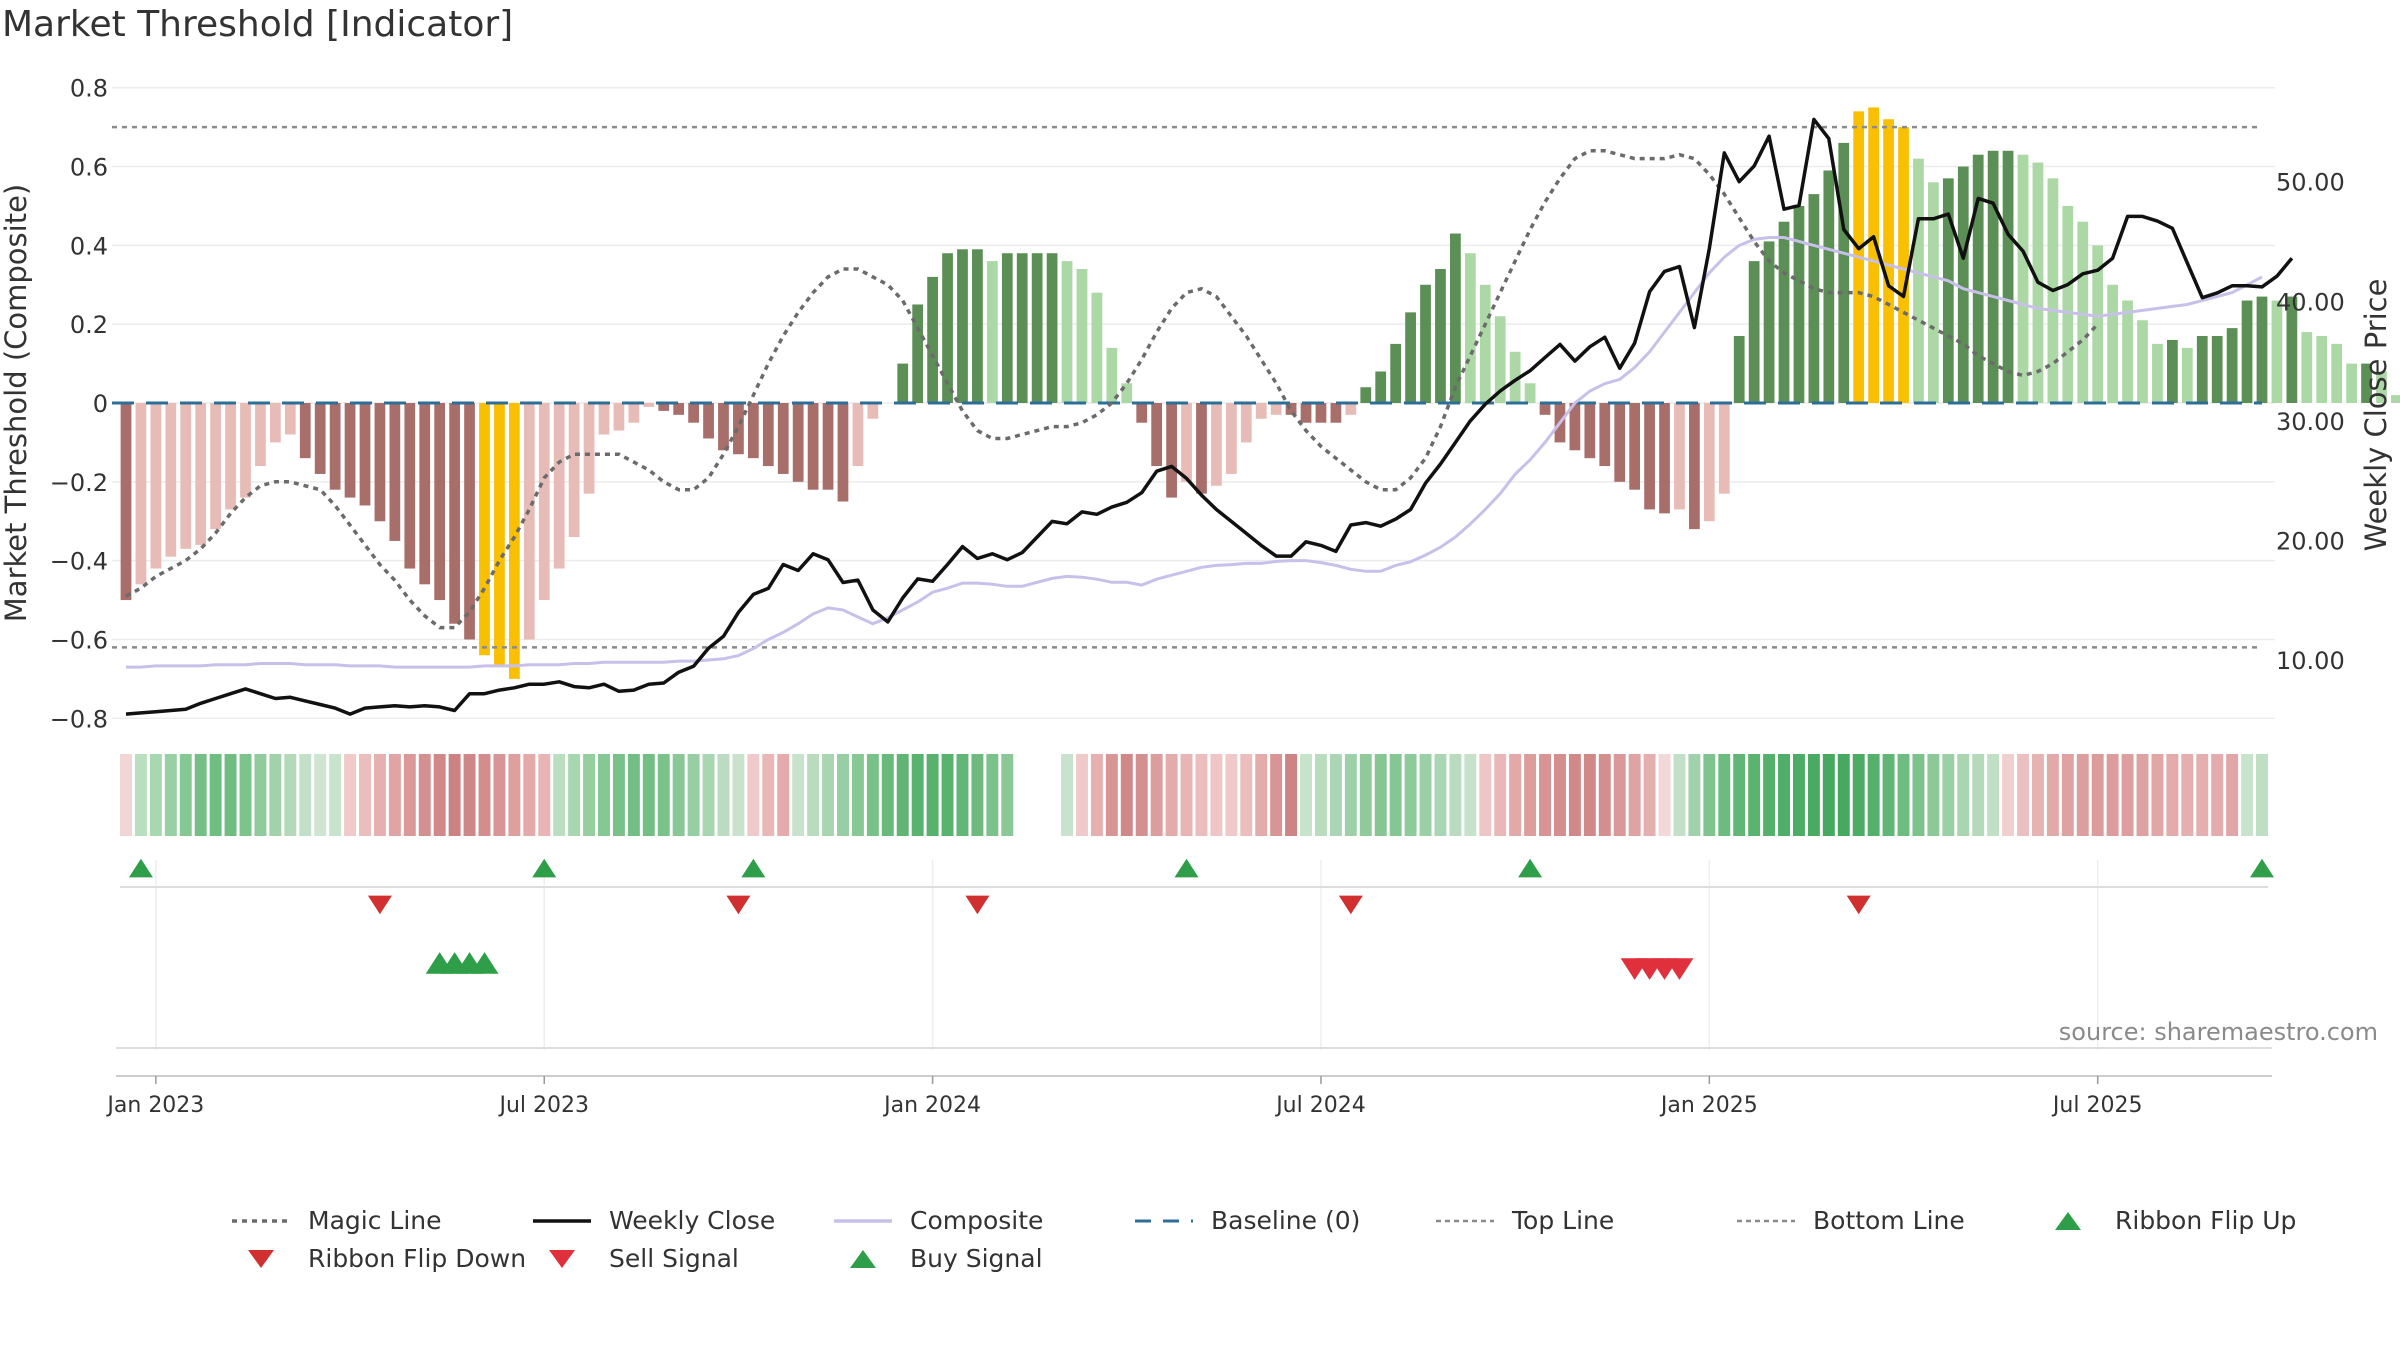  Describe the element at coordinates (544, 868) in the screenshot. I see `ribbon-flip-up-marker` at that location.